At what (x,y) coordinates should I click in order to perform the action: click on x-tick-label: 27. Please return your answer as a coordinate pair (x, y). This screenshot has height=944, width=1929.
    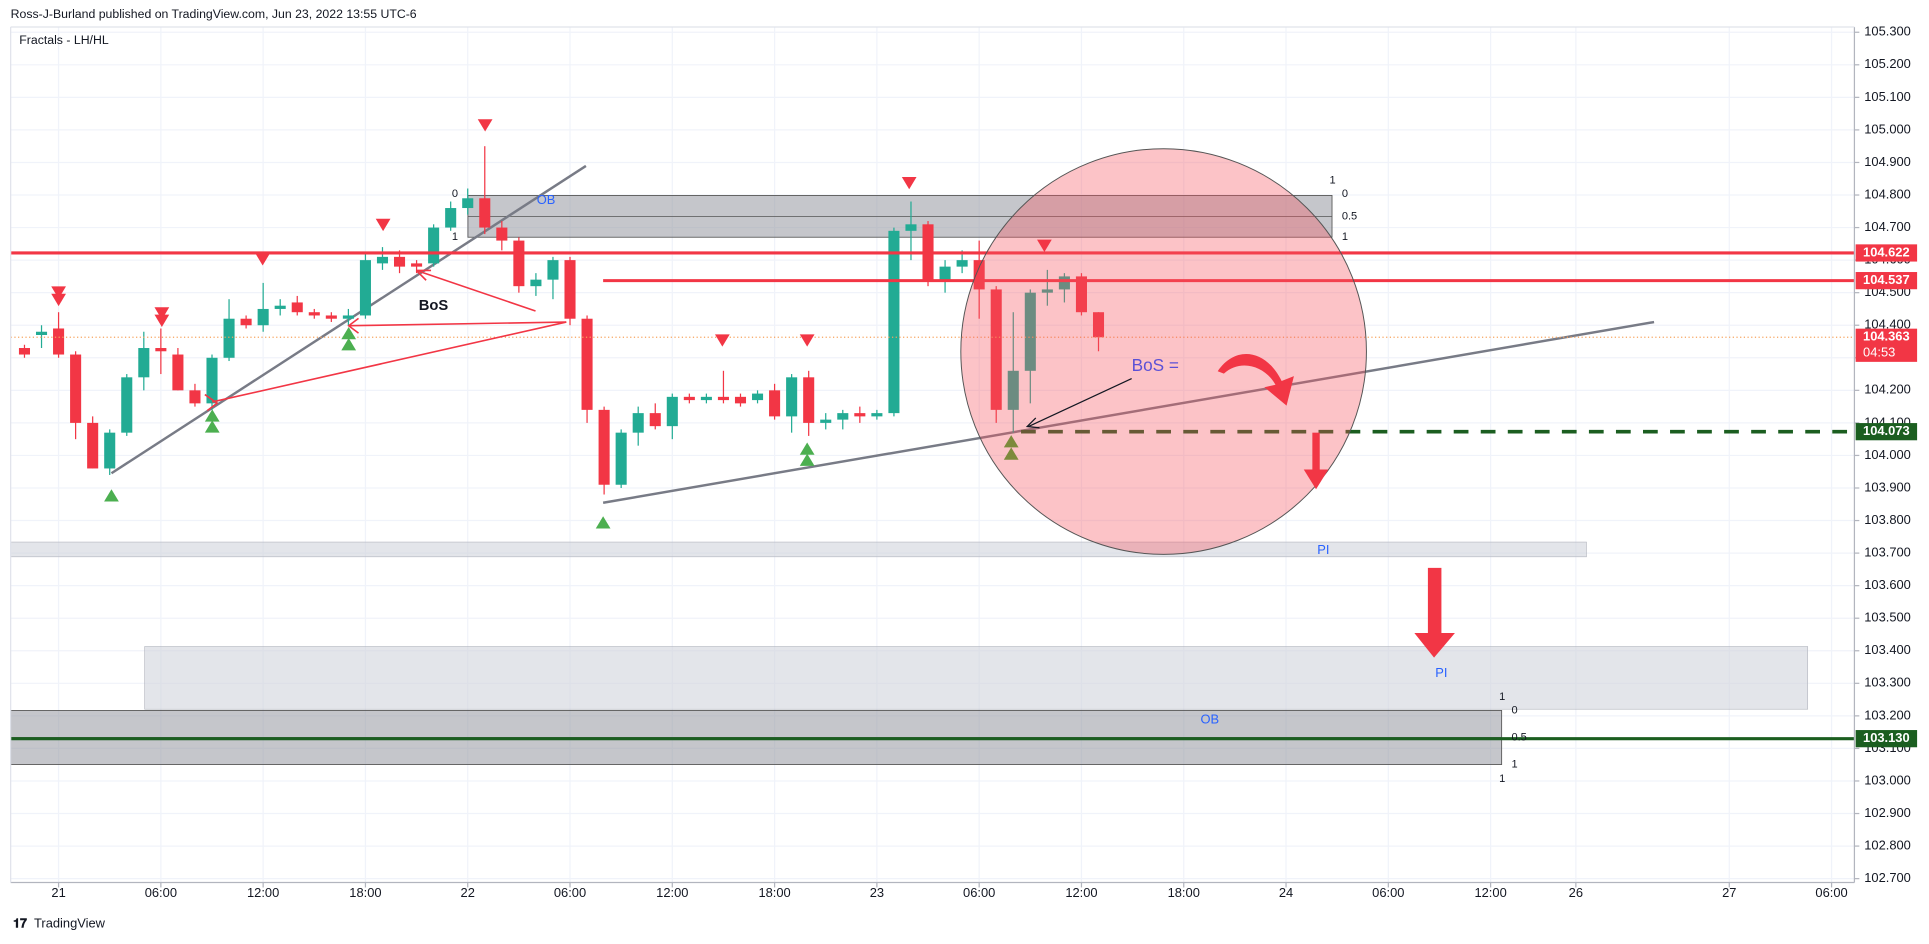
    Looking at the image, I should click on (1729, 892).